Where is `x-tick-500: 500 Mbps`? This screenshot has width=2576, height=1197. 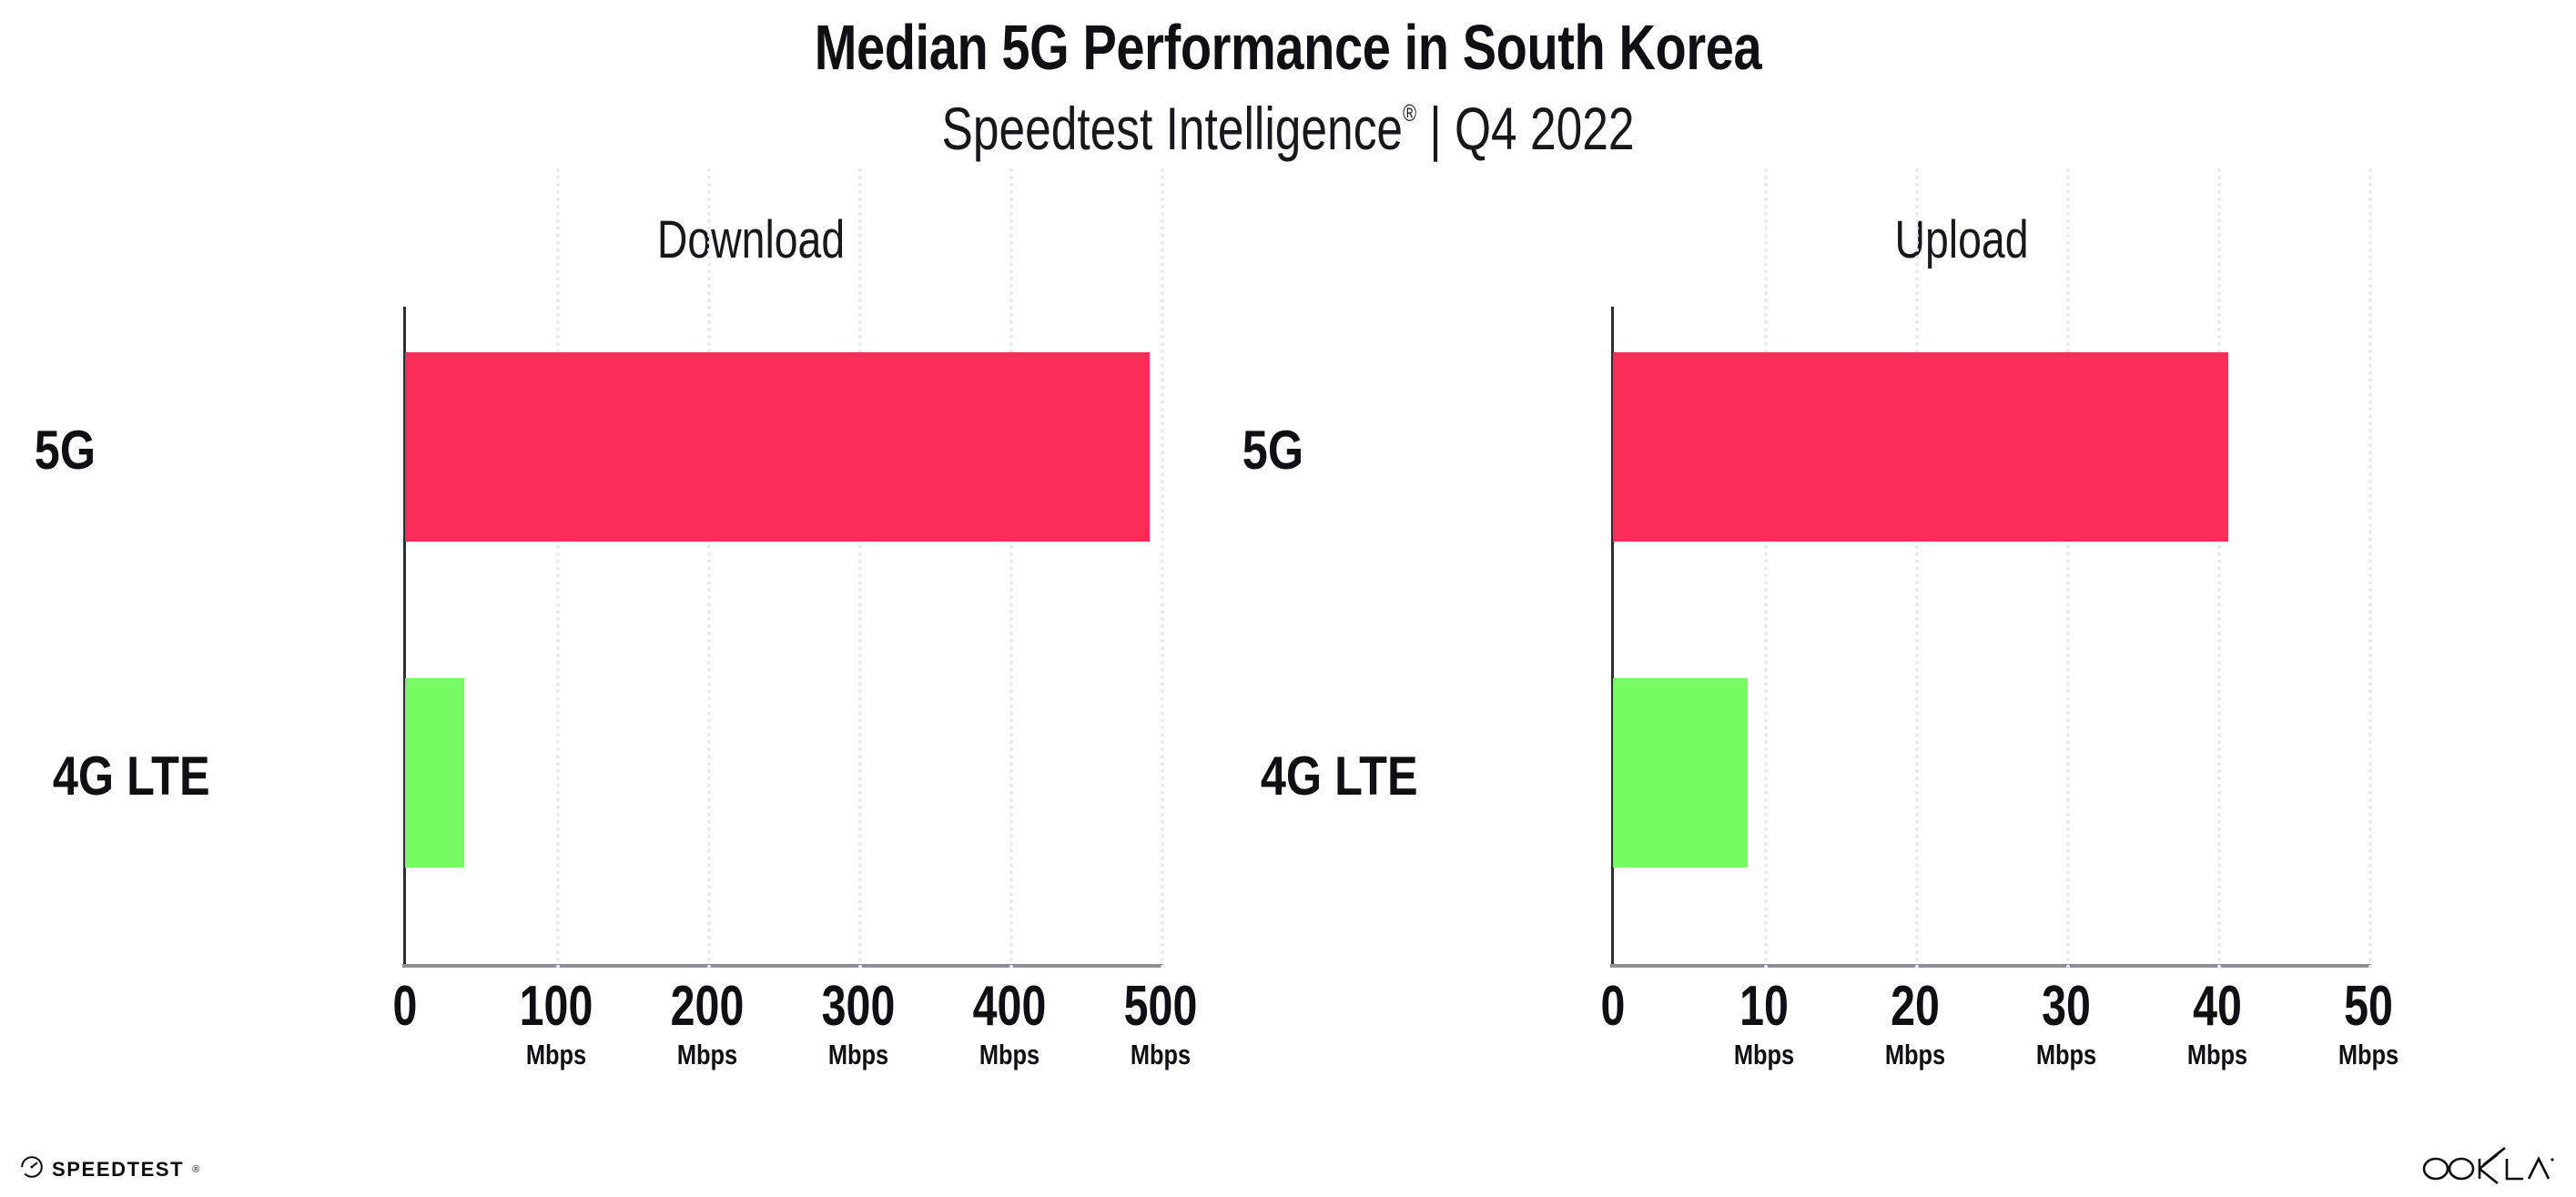
x-tick-500: 500 Mbps is located at coordinates (1160, 1025).